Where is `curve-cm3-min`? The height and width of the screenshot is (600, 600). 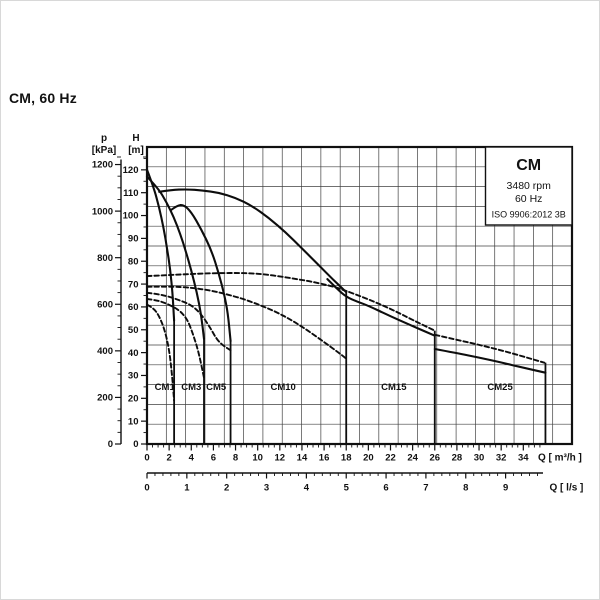
curve-cm3-min is located at coordinates (175, 338).